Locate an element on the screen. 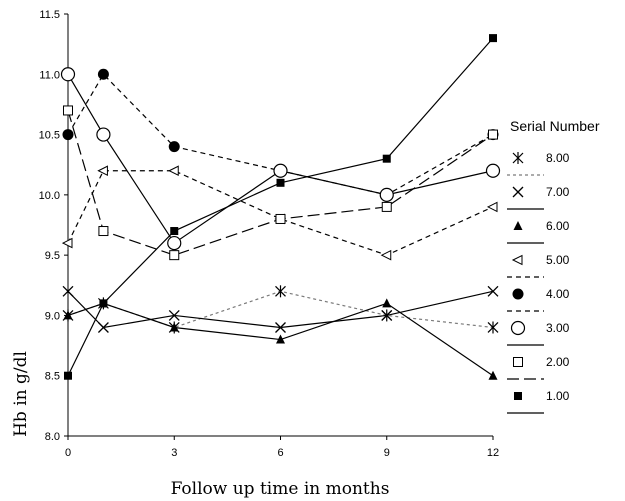 The width and height of the screenshot is (625, 501). legend-item-4.00: 4.00 is located at coordinates (538, 299).